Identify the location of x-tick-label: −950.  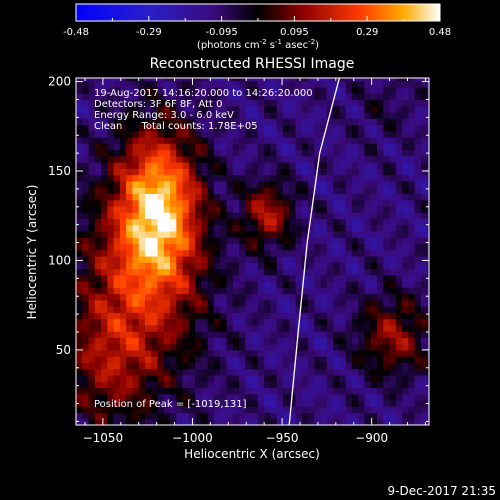
(282, 438).